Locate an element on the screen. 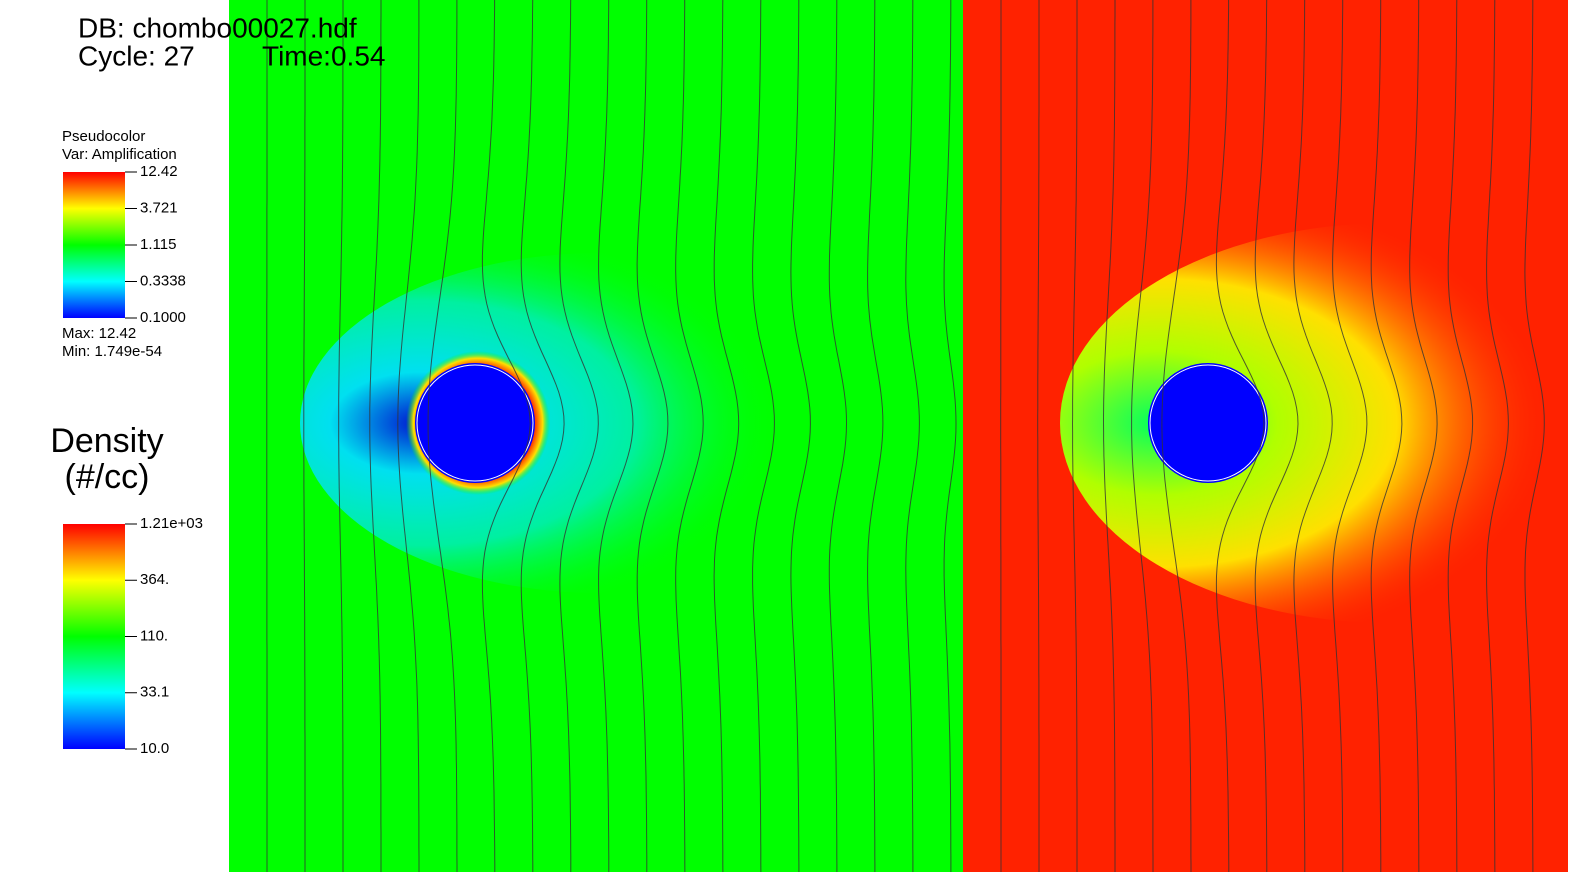  tick-label: 110. is located at coordinates (154, 635).